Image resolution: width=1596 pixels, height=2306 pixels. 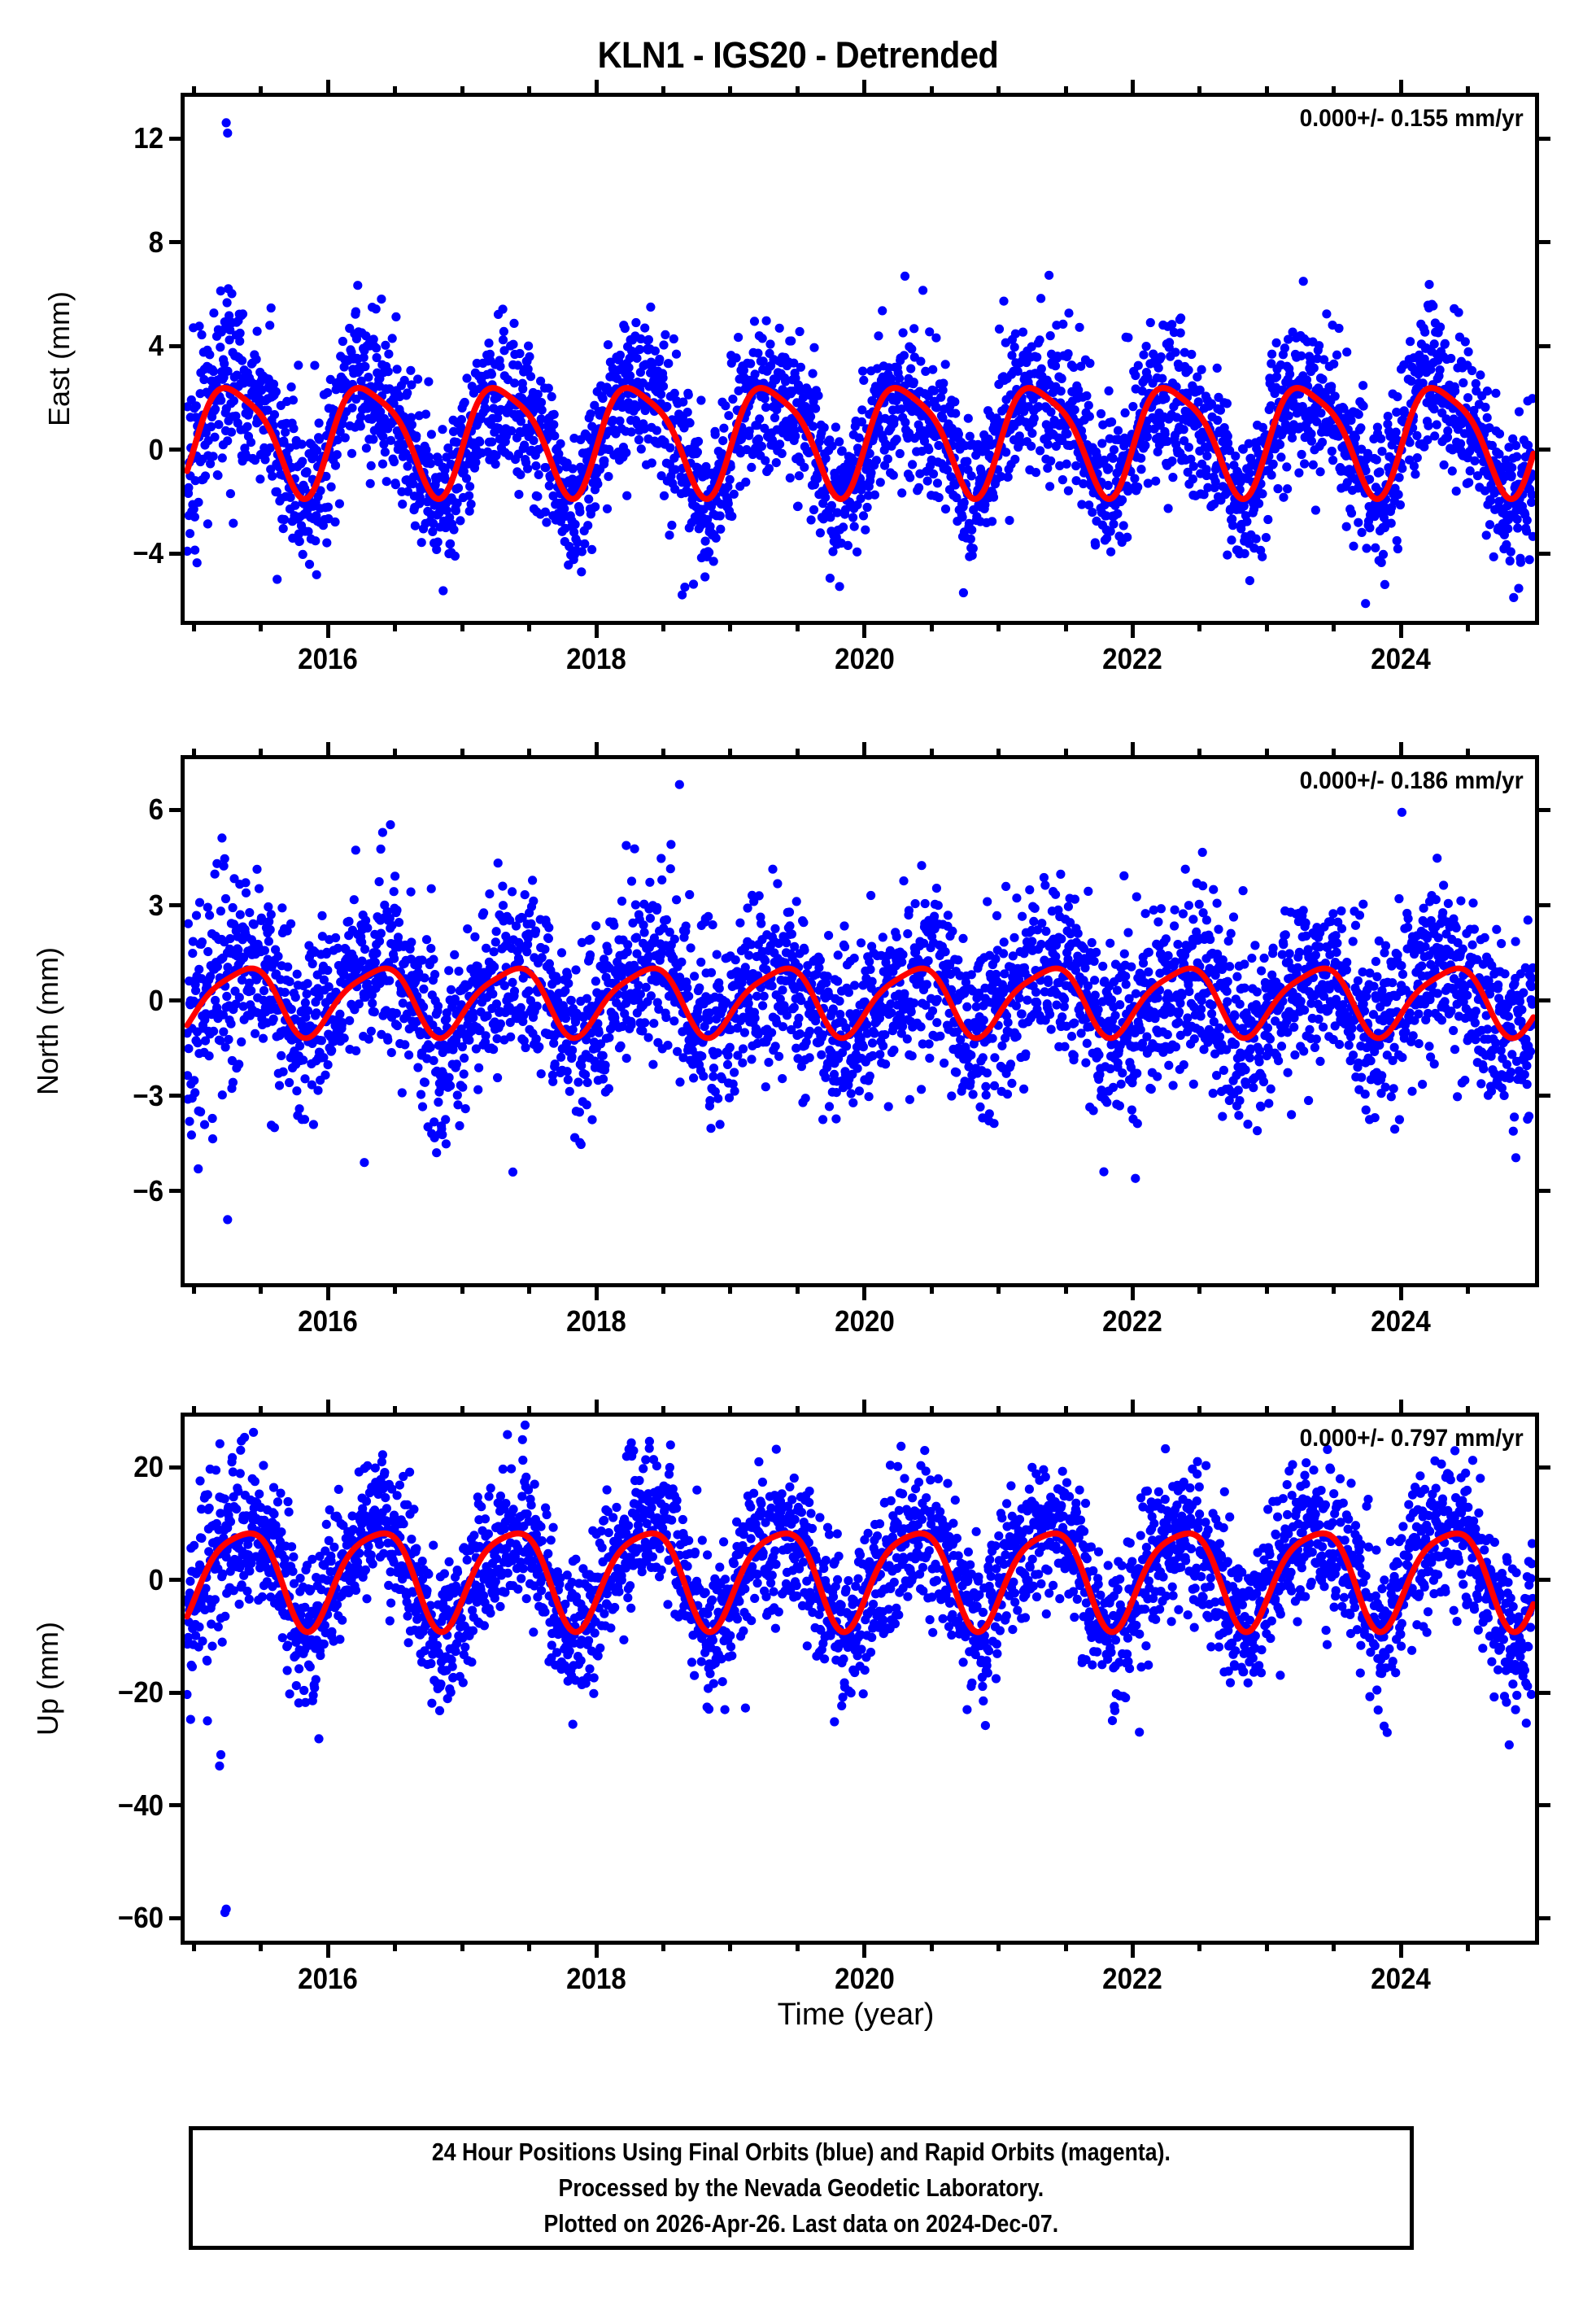 I want to click on x-tick-north-top-2021.5, so click(x=1066, y=754).